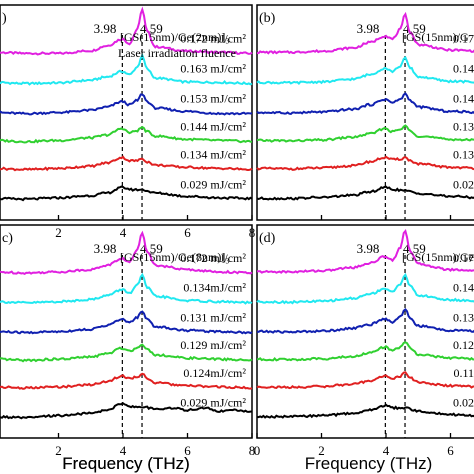 This screenshot has height=474, width=474. I want to click on x-tick-label: 0, so click(257, 450).